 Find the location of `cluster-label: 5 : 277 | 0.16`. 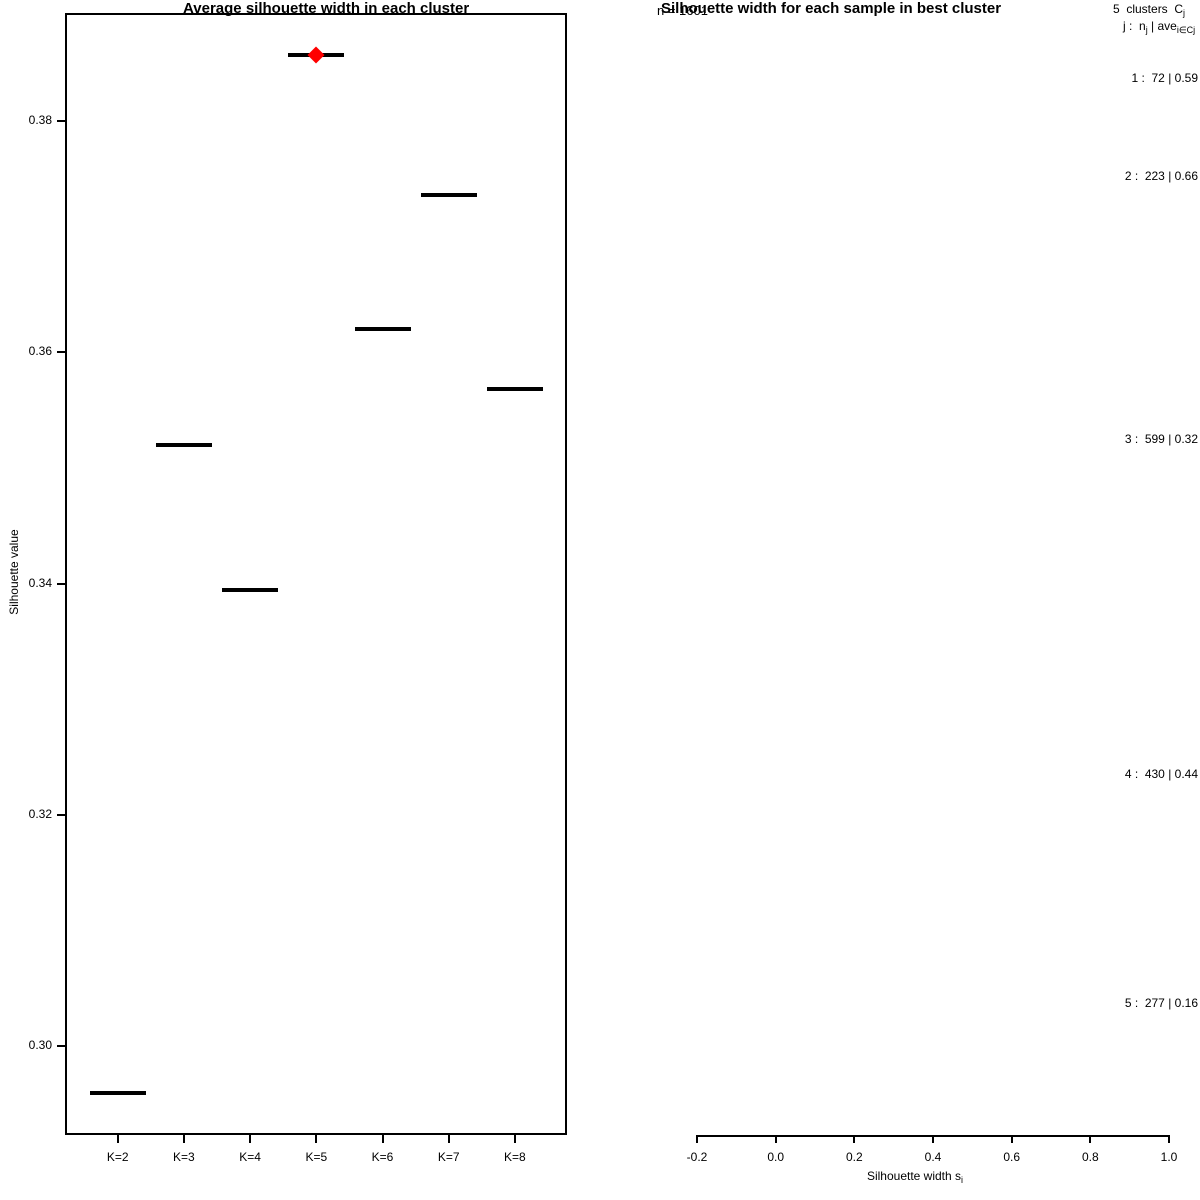

cluster-label: 5 : 277 | 0.16 is located at coordinates (1161, 1003).